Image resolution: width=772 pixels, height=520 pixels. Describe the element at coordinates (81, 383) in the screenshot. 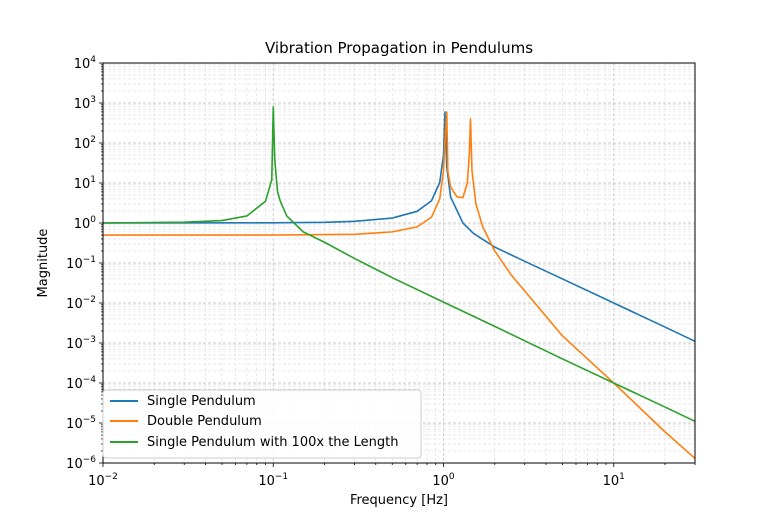

I see `y-tick-label: 10⁻⁴` at that location.